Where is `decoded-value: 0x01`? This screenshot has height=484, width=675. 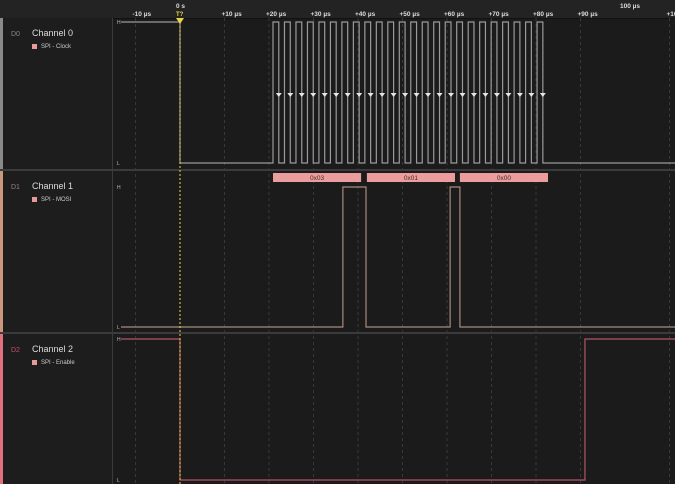 decoded-value: 0x01 is located at coordinates (411, 178).